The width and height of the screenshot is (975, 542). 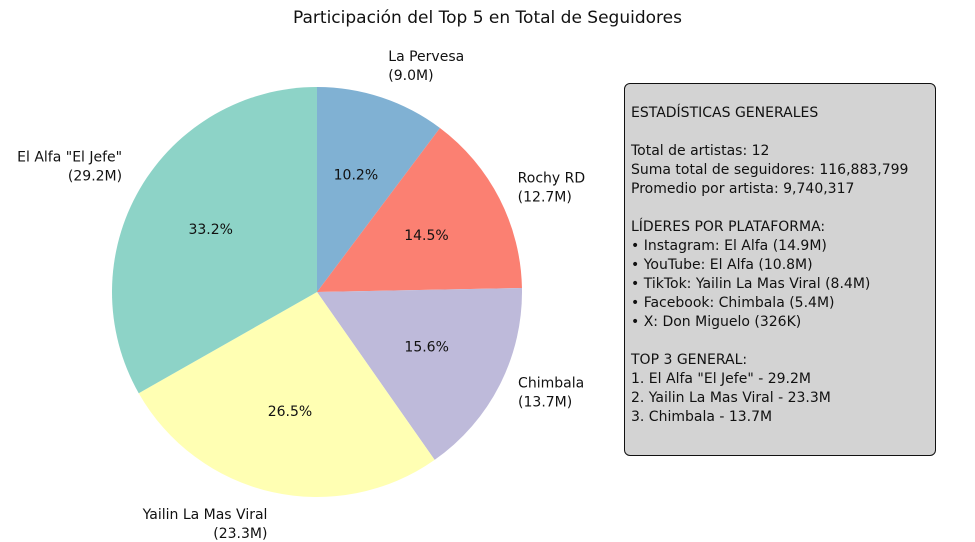 I want to click on stats-line-2: Total de artistas: 12, so click(x=700, y=151).